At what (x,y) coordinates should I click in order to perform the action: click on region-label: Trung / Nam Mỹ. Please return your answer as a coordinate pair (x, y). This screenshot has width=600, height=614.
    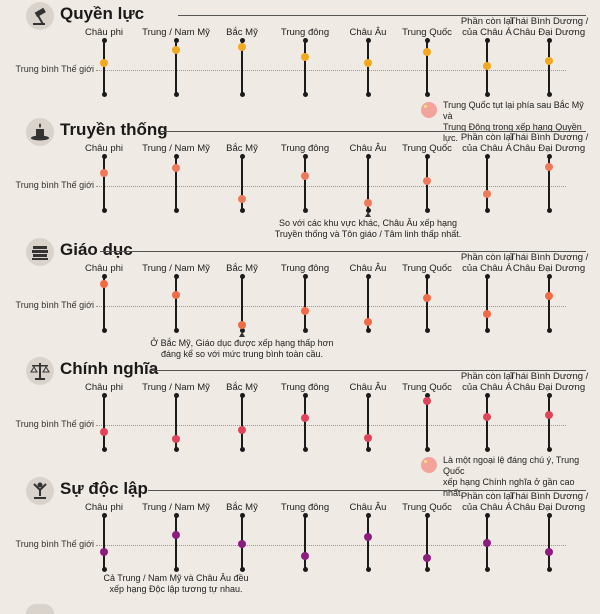
    Looking at the image, I should click on (176, 32).